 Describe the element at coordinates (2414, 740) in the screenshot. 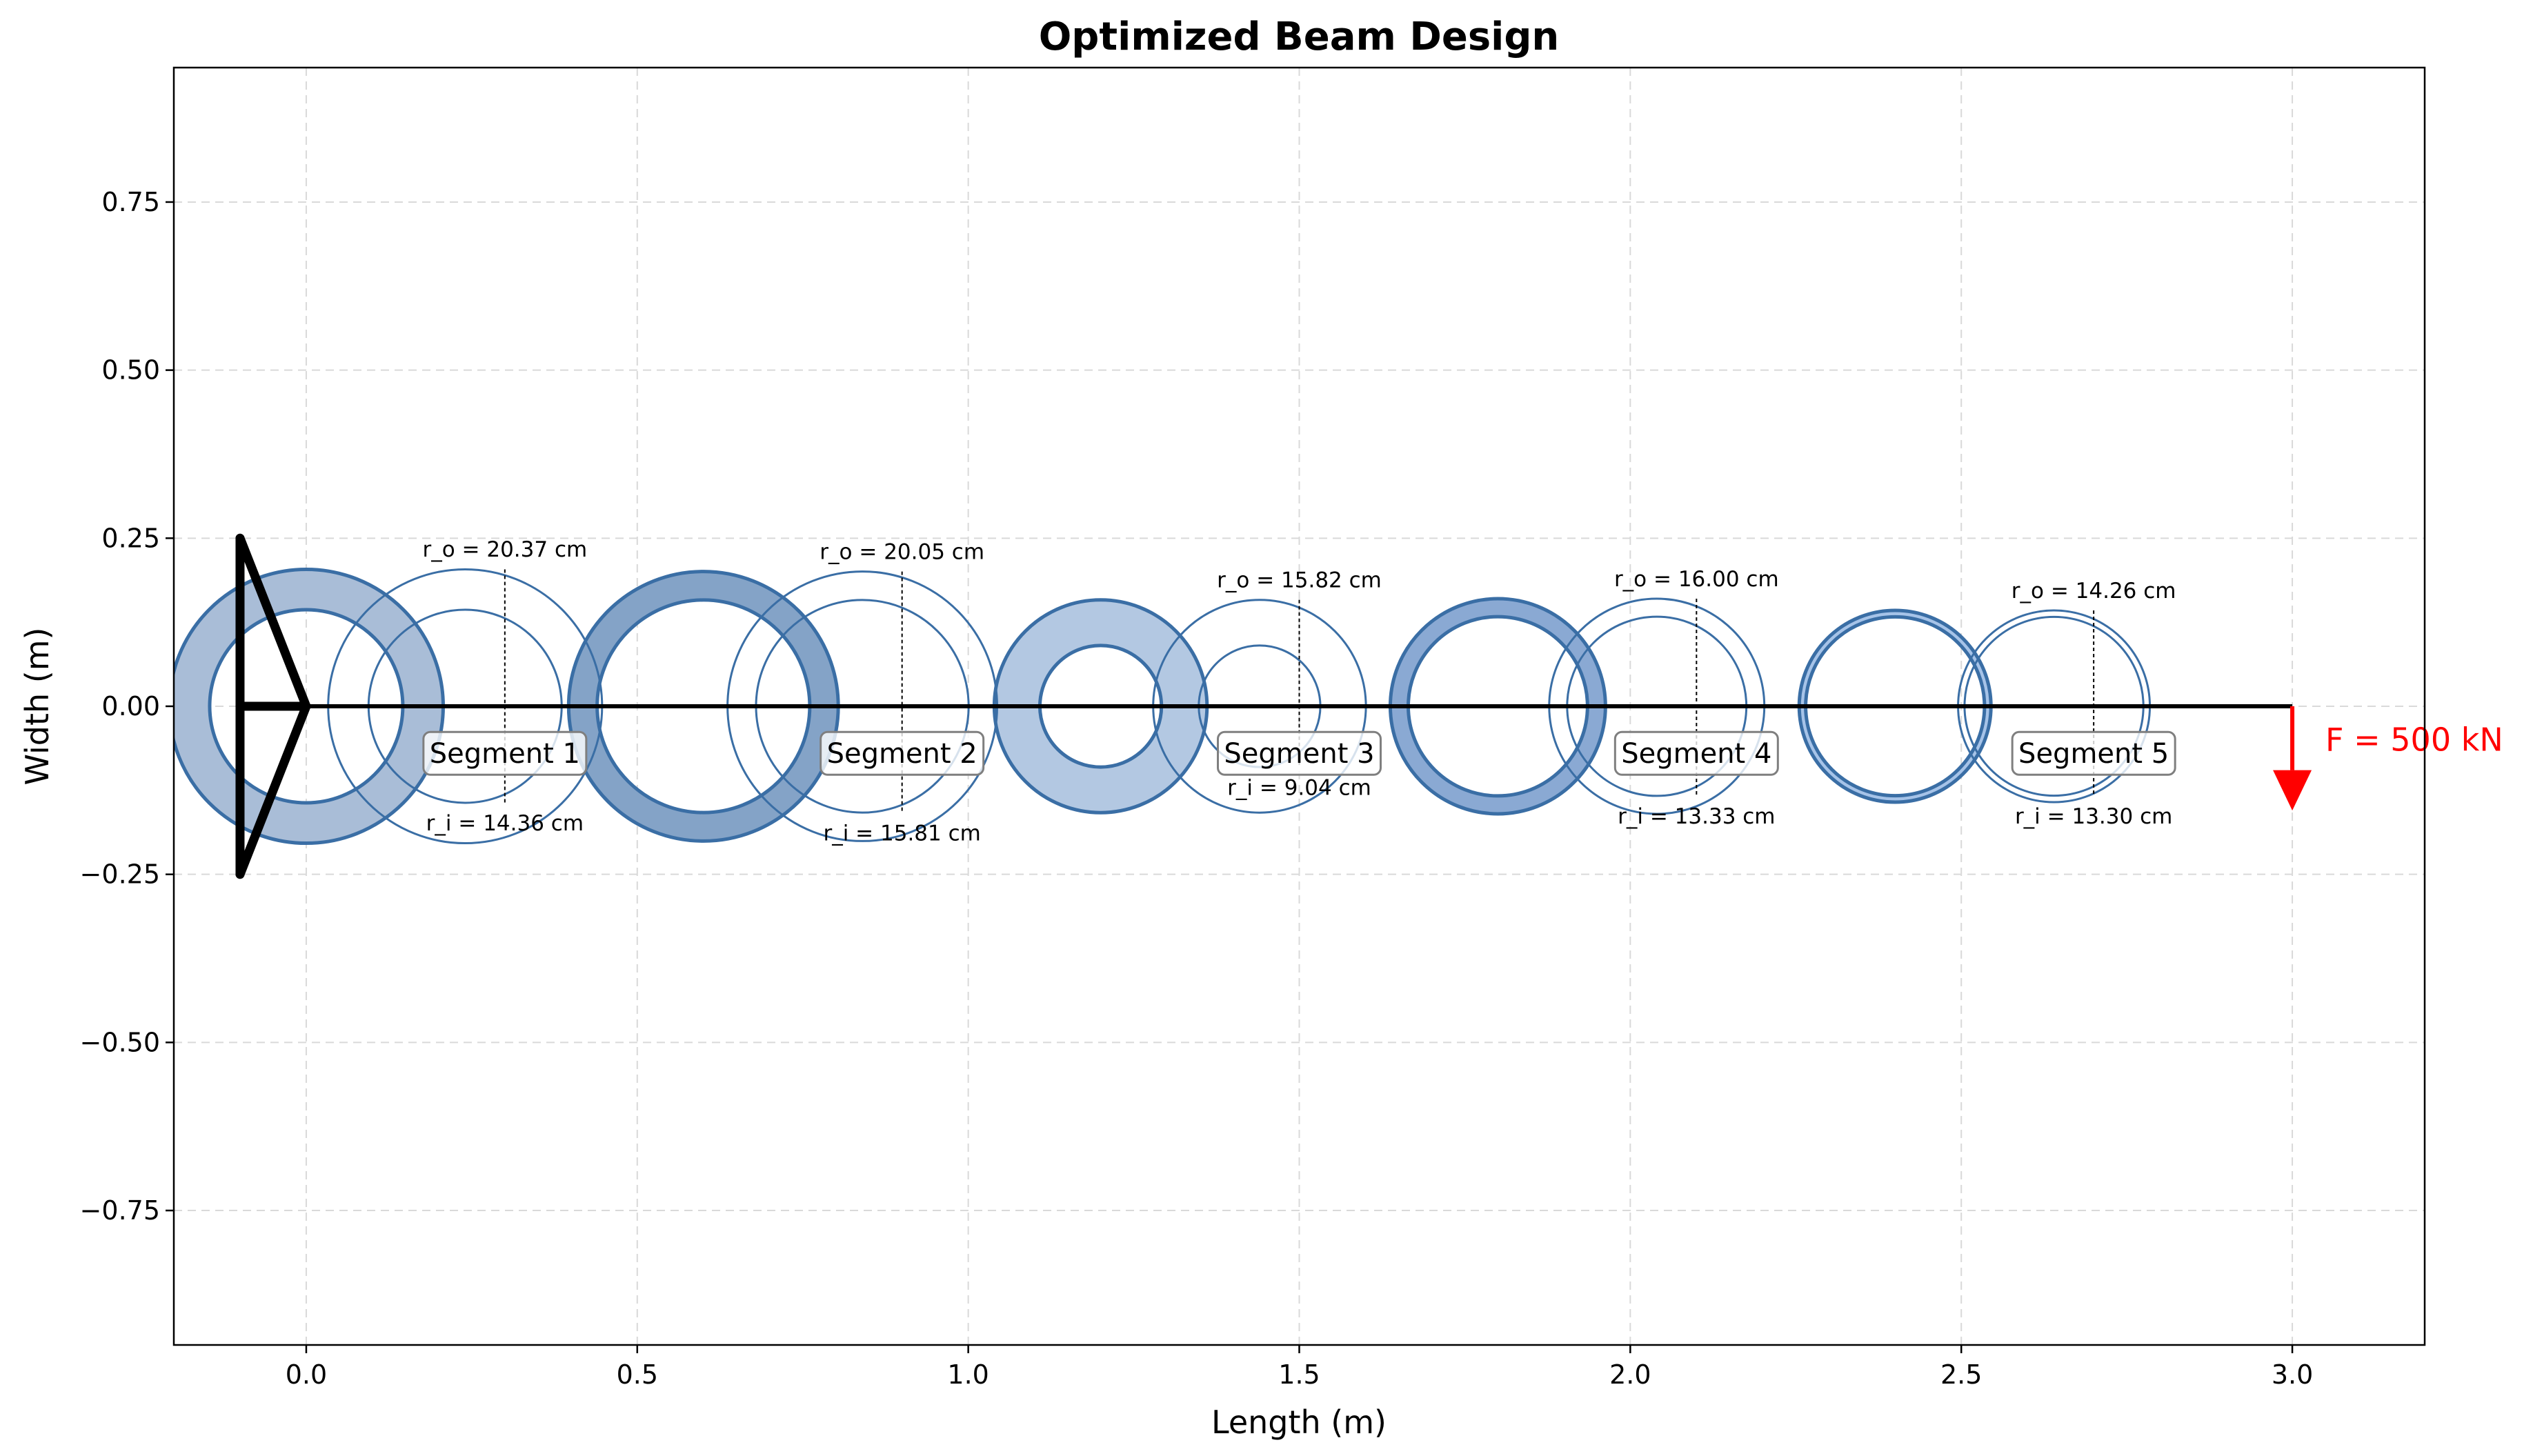

I see `load-force-label: F = 500 kN` at that location.